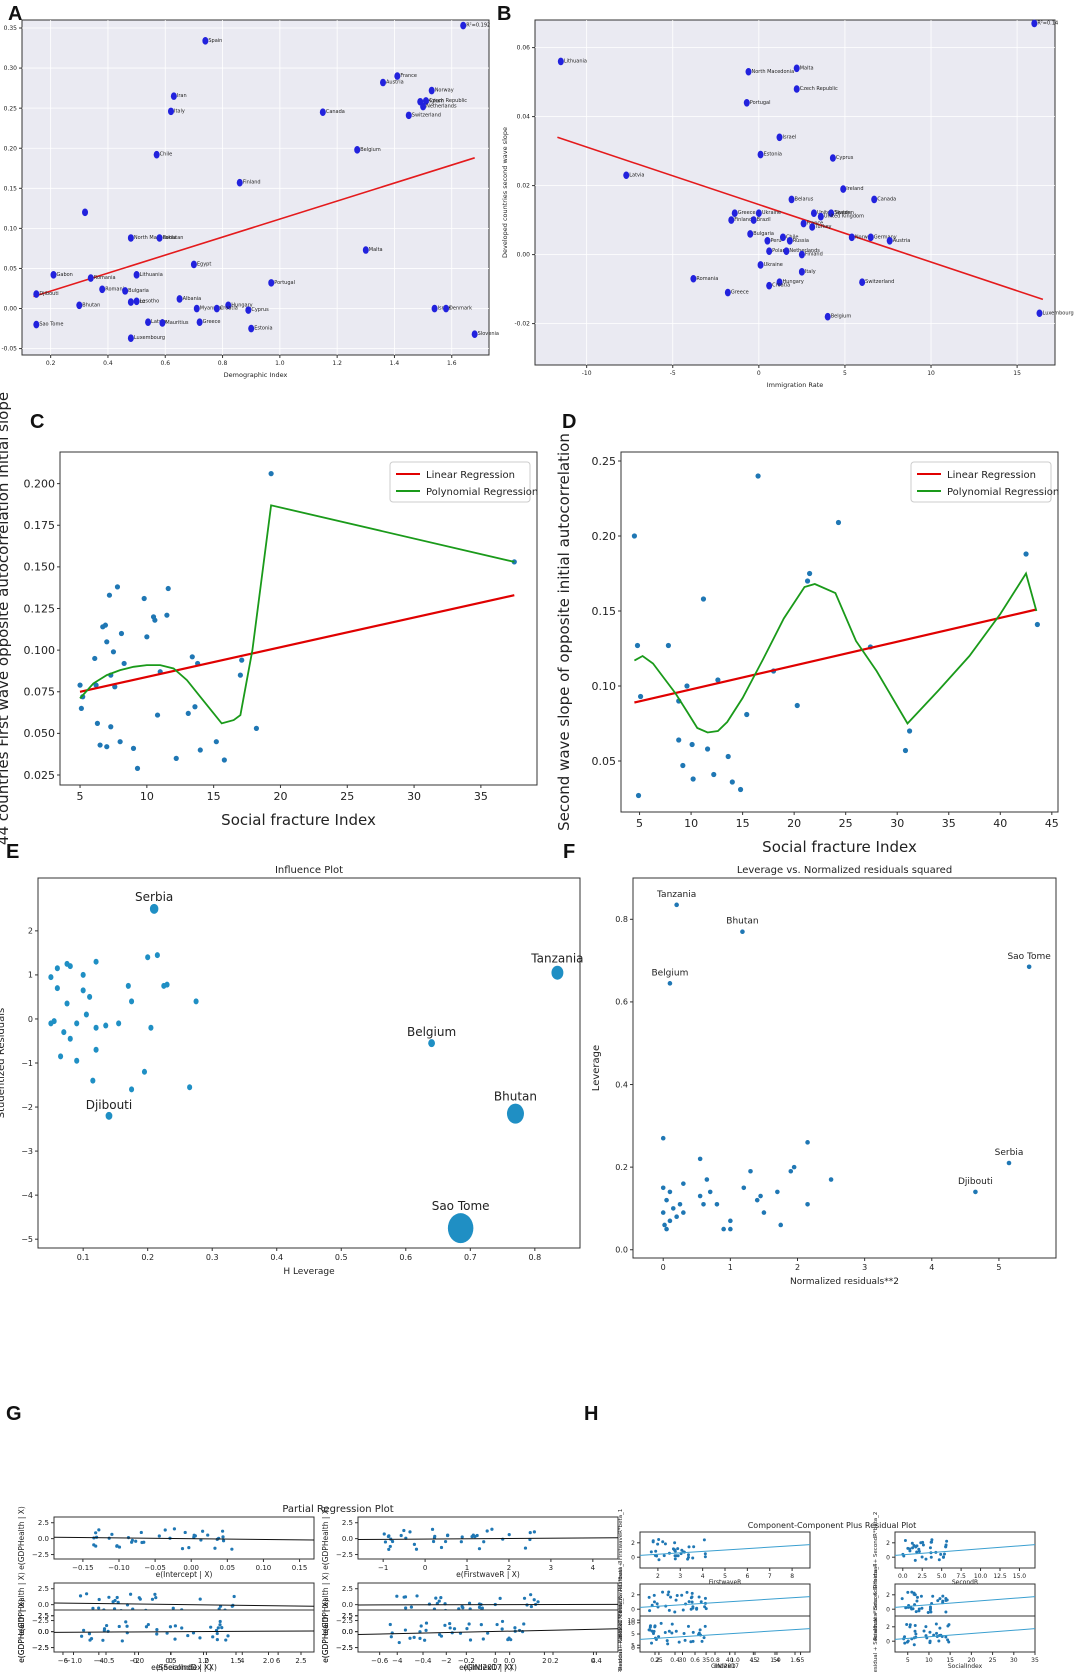 This screenshot has height=1672, width=1086. What do you see at coordinates (931, 373) in the screenshot?
I see `panel-b-xtick-label: 10` at bounding box center [931, 373].